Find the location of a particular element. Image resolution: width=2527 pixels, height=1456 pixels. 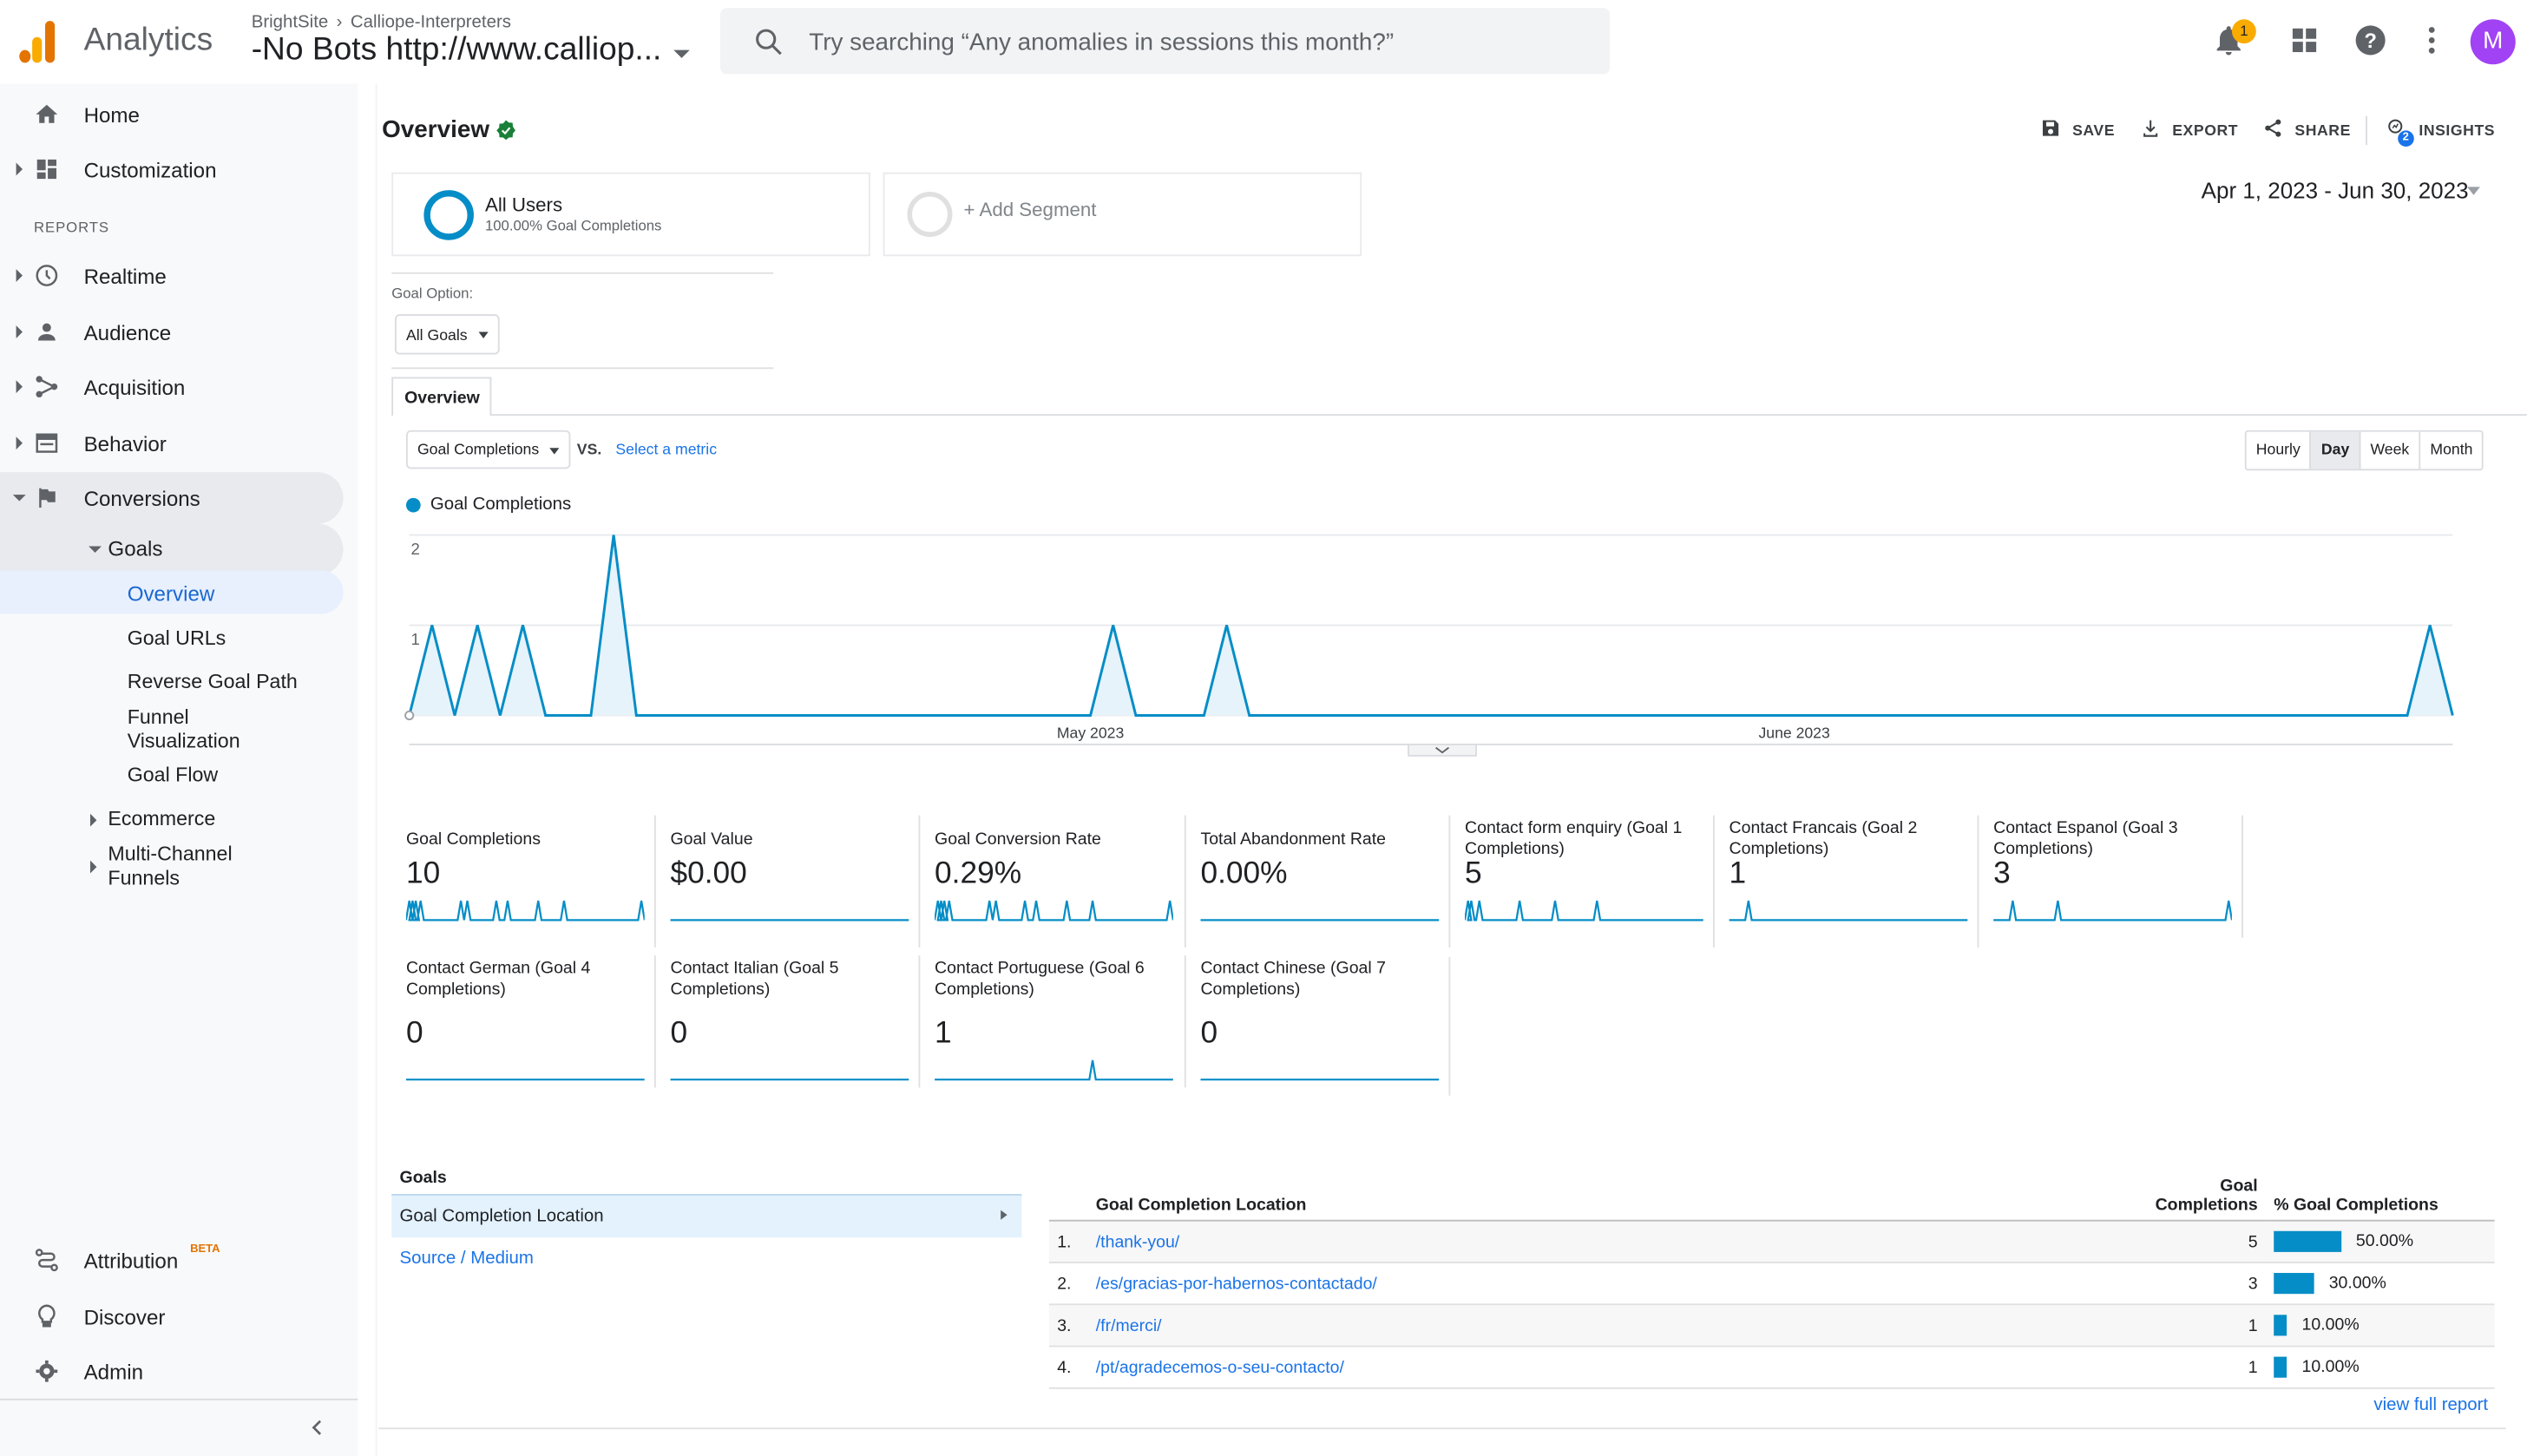

nav-multichannel: Multi-Channel Funnels is located at coordinates (172, 870).